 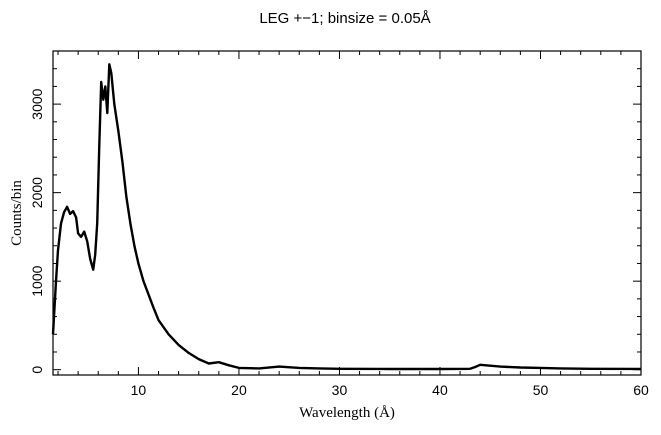 What do you see at coordinates (37, 192) in the screenshot?
I see `y-tick-label: 2000` at bounding box center [37, 192].